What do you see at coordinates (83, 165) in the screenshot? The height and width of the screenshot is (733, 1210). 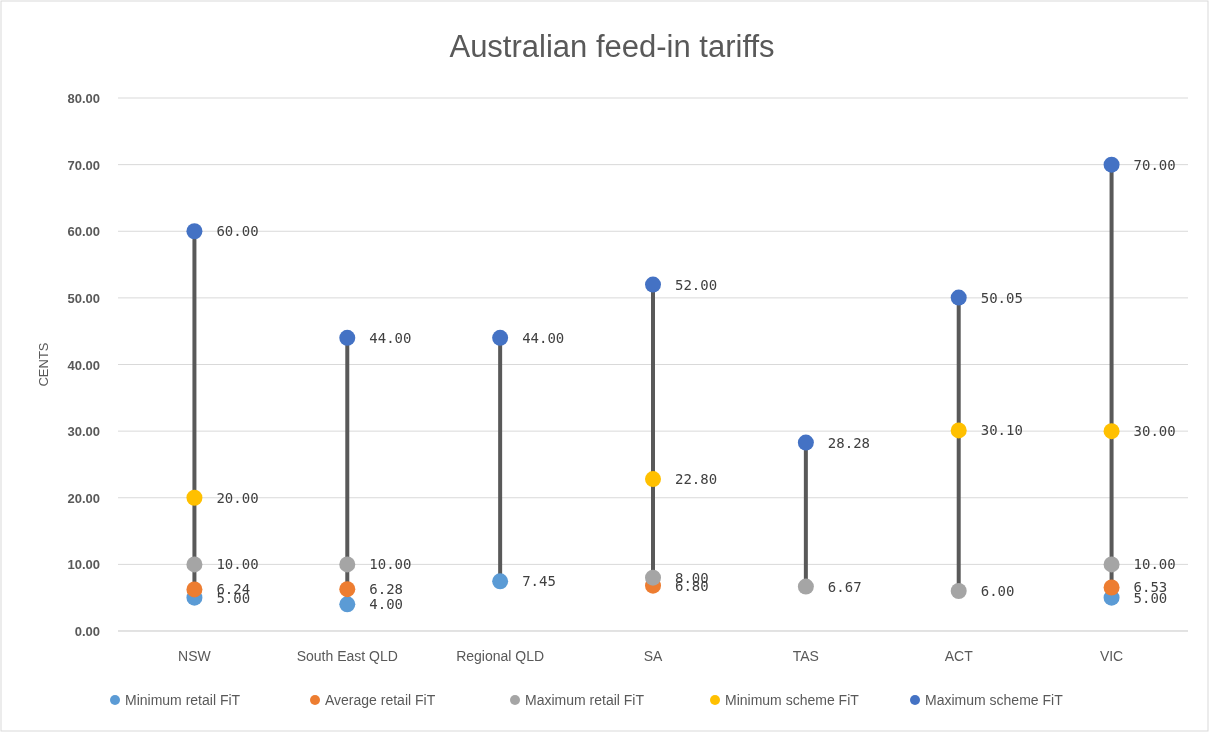 I see `y-tick-label: 70.00` at bounding box center [83, 165].